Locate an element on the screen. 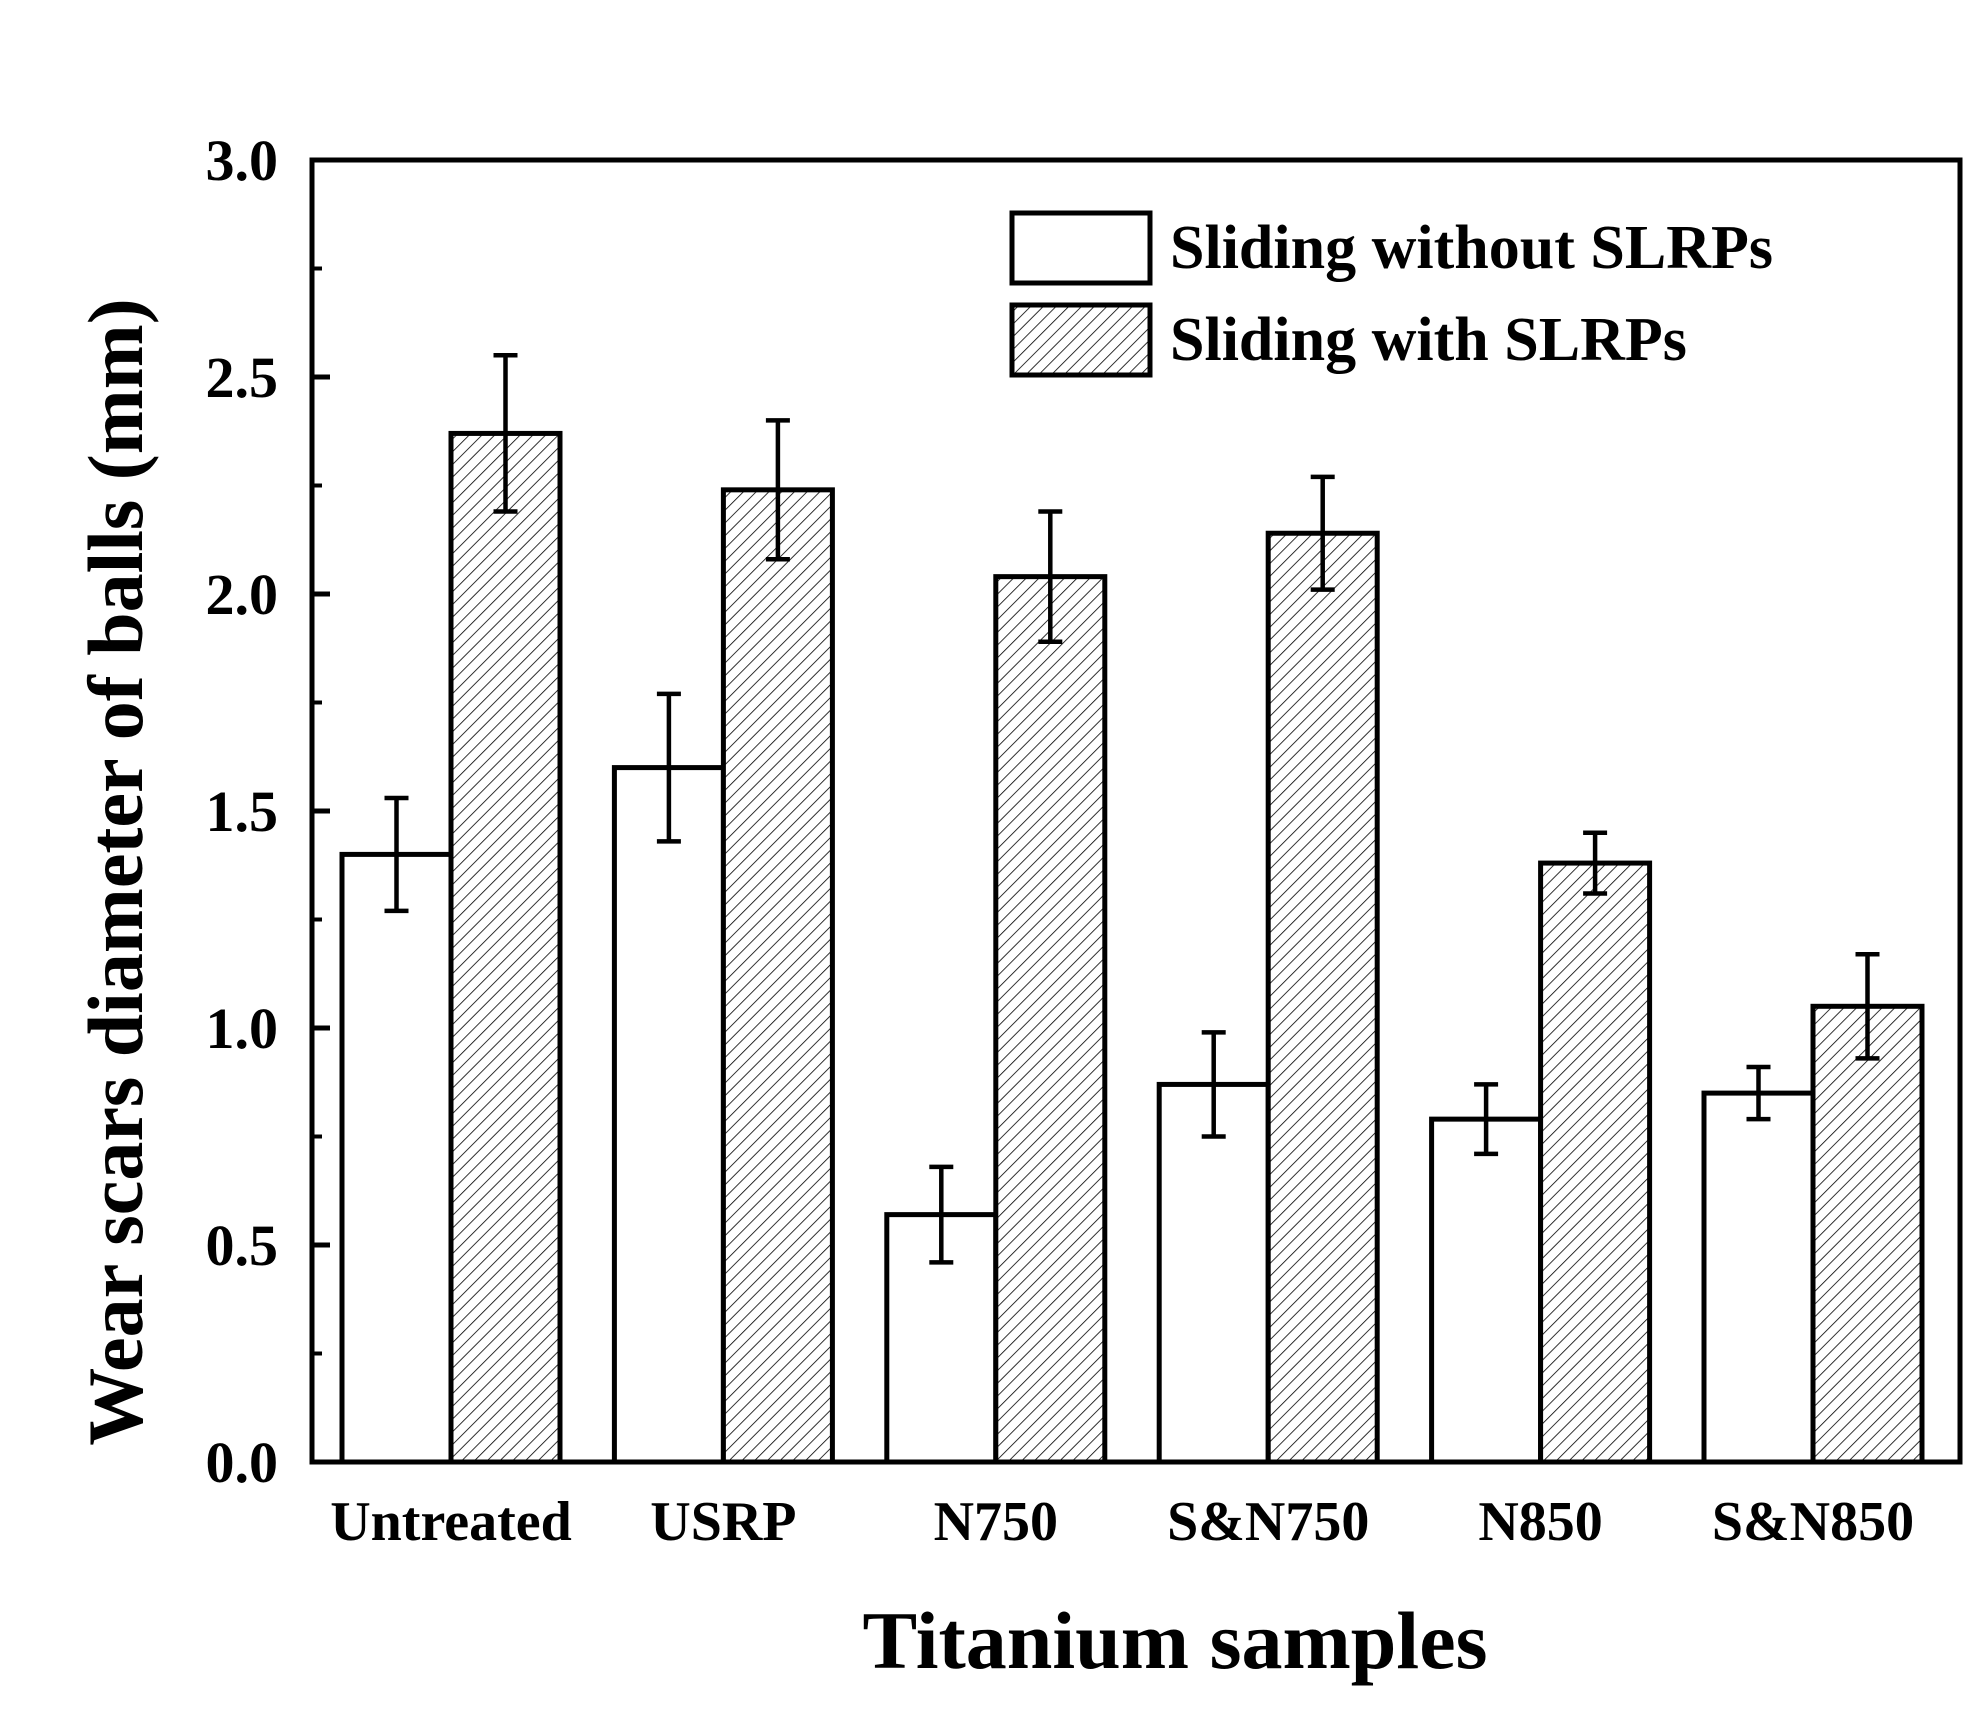 This screenshot has width=1971, height=1728. x-tick-label: S&N750 is located at coordinates (1268, 1522).